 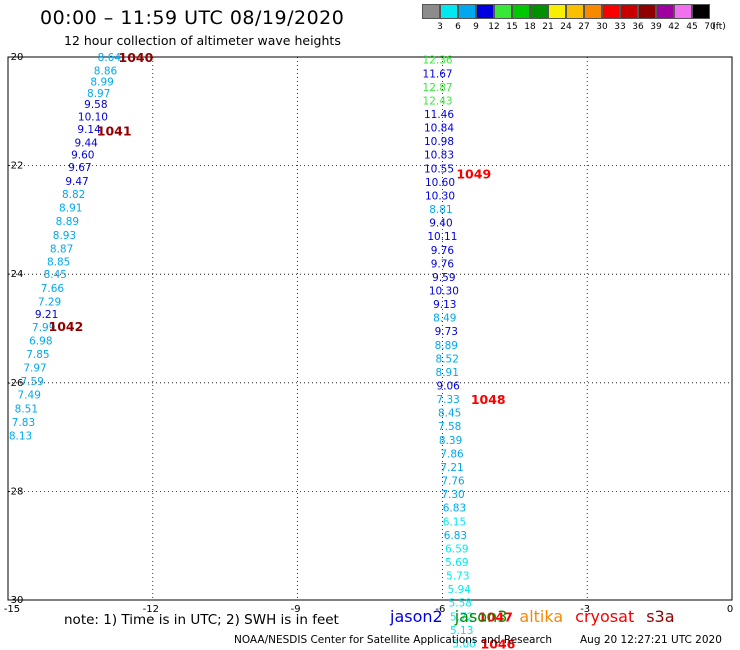 What do you see at coordinates (93, 118) in the screenshot?
I see `wave-height-value: 10.10` at bounding box center [93, 118].